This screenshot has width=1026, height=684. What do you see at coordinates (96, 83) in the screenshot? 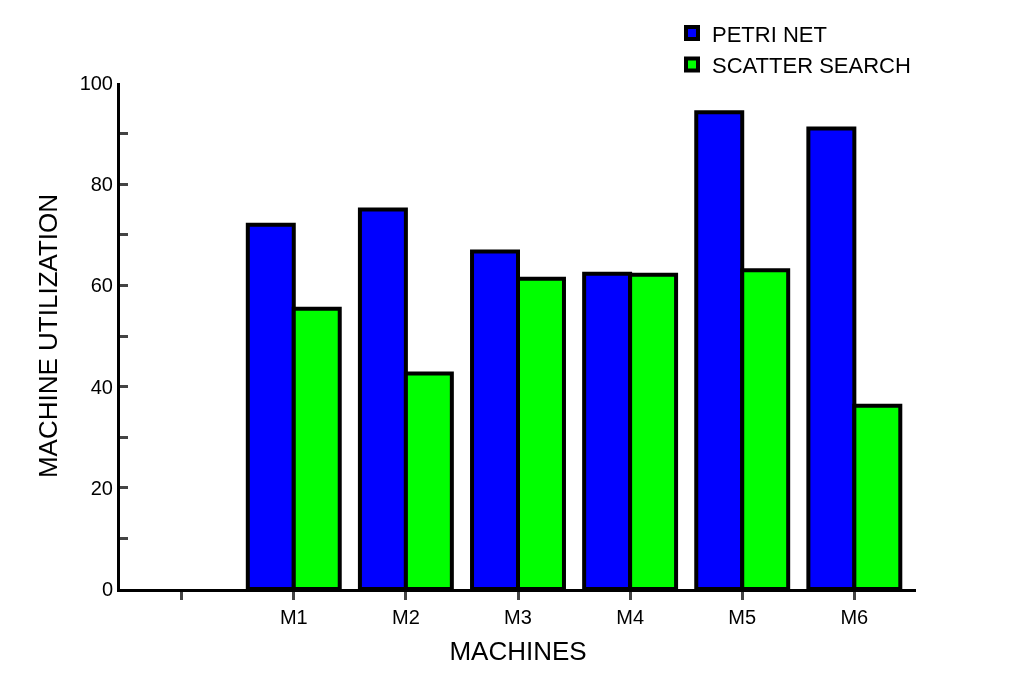
I see `y-tick-label: 100` at bounding box center [96, 83].